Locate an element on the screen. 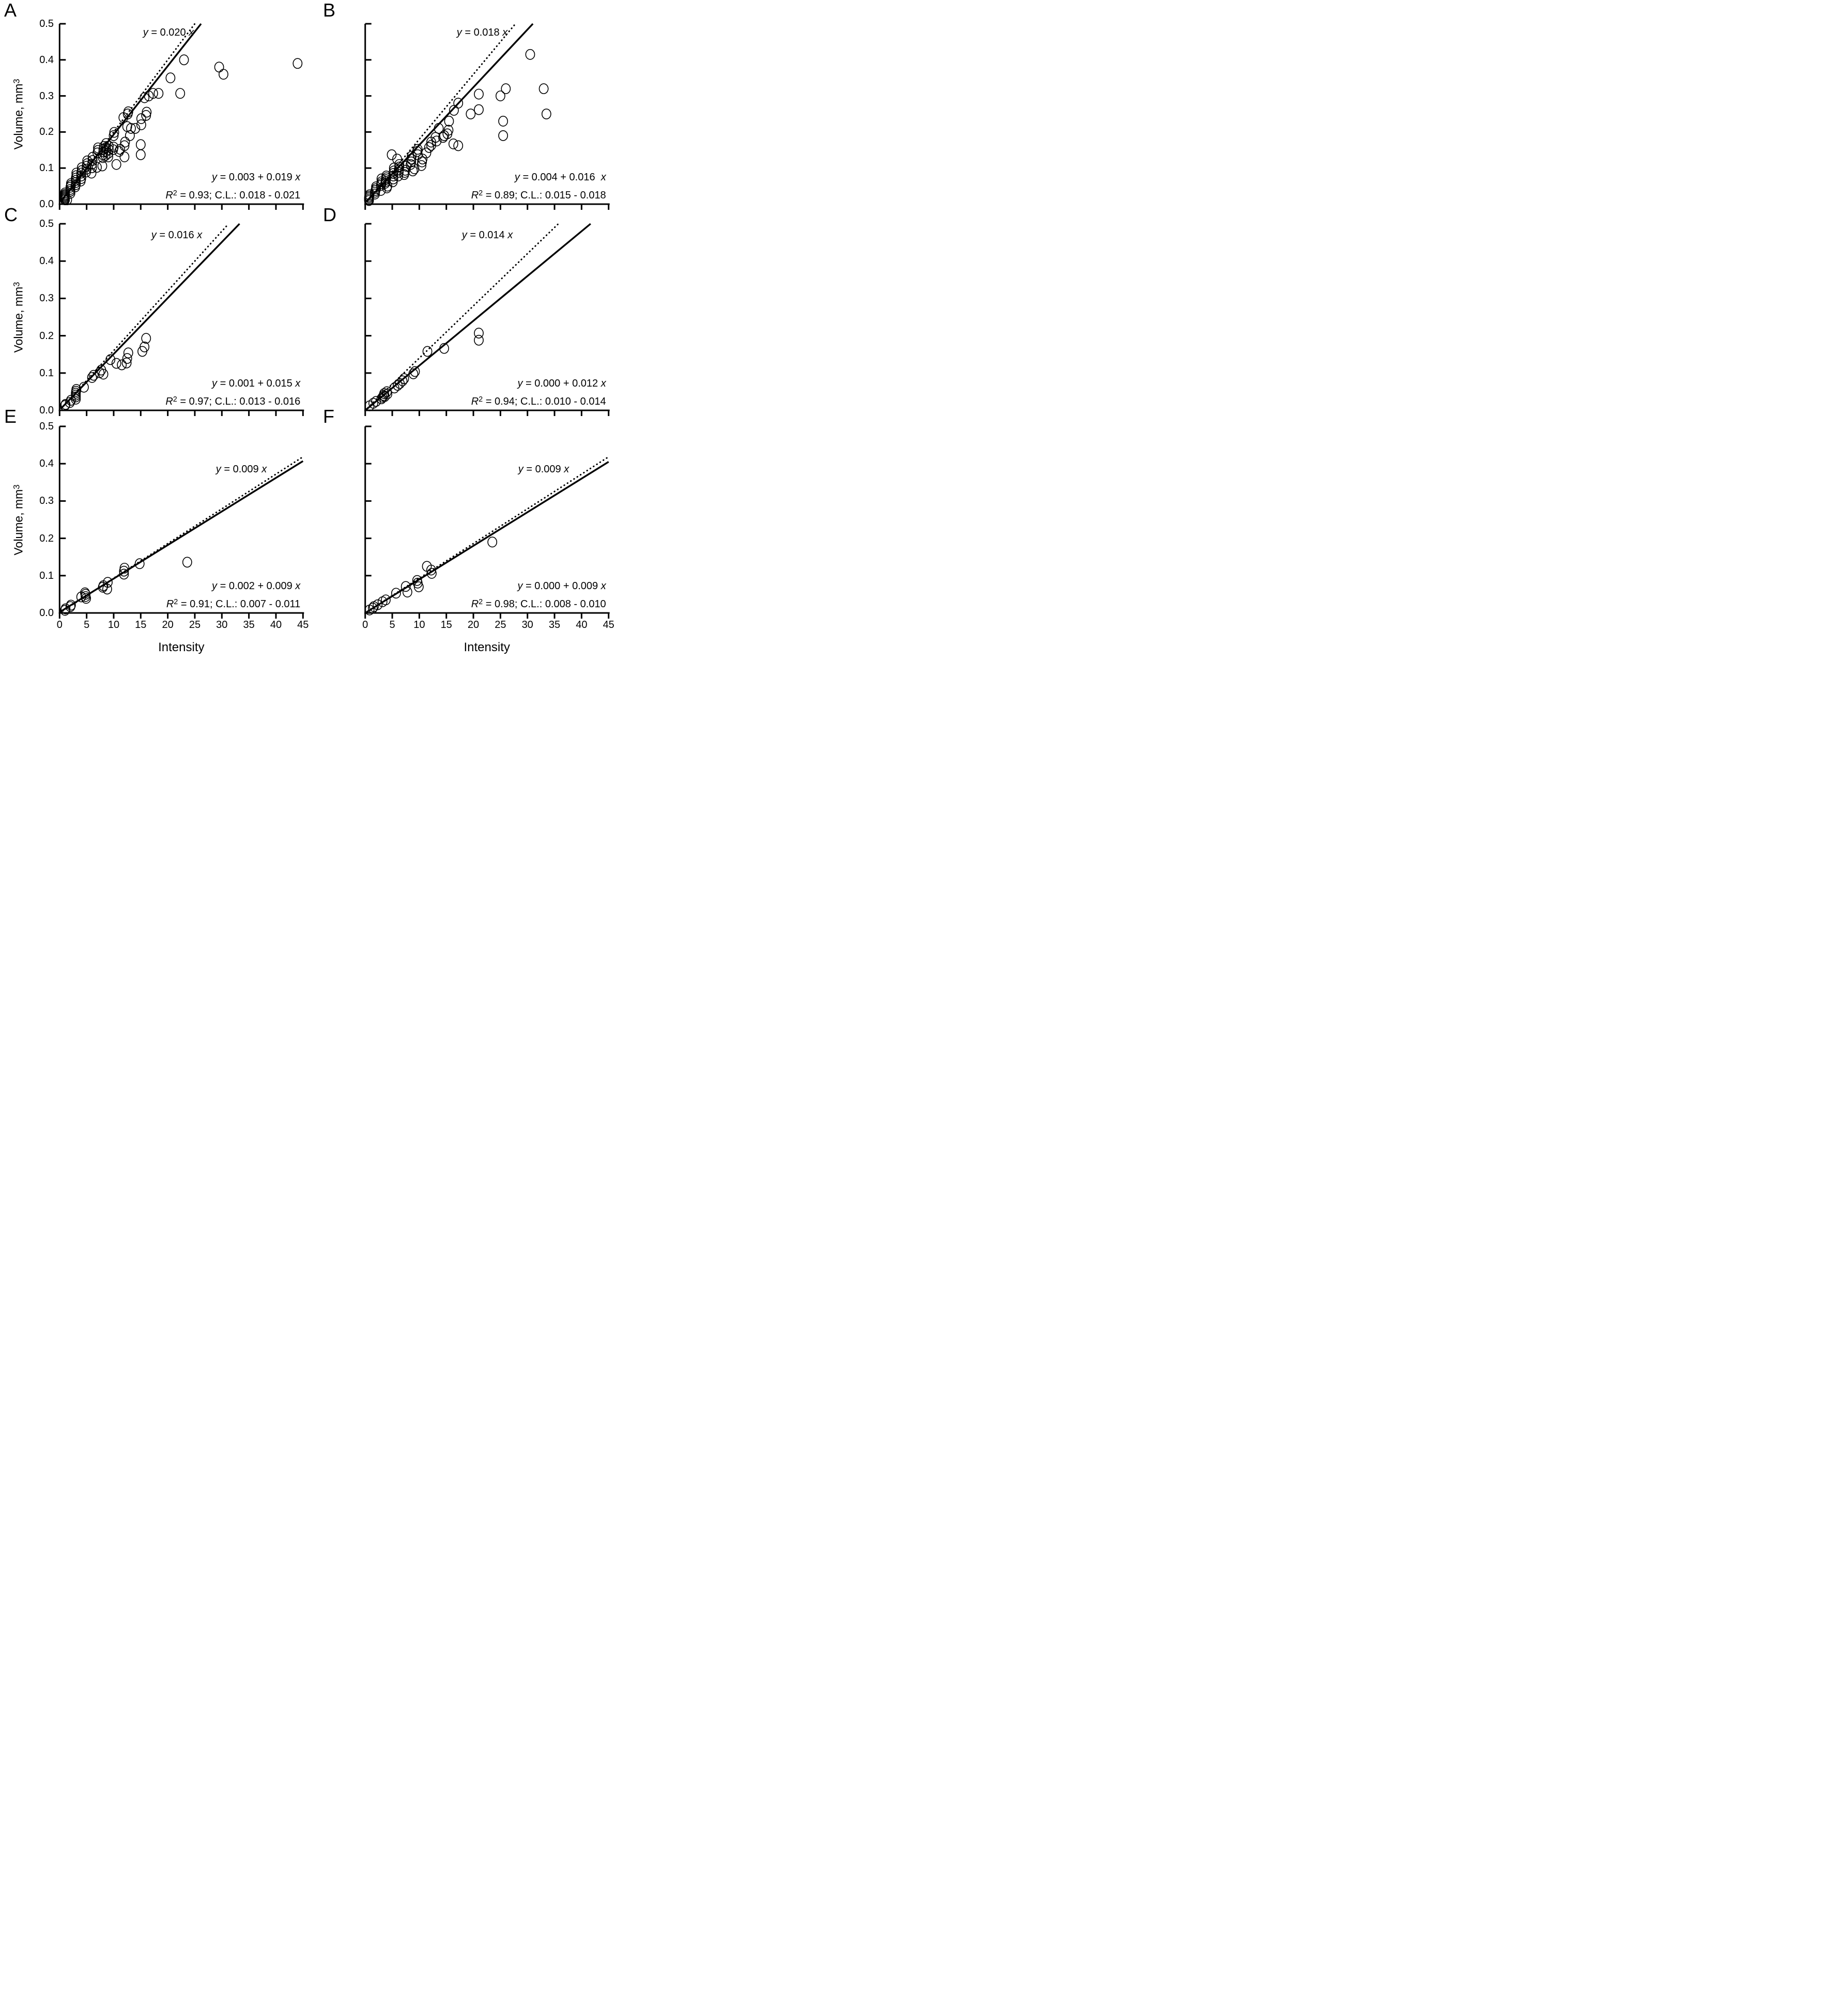  x-tick-label: 10 is located at coordinates (419, 625).